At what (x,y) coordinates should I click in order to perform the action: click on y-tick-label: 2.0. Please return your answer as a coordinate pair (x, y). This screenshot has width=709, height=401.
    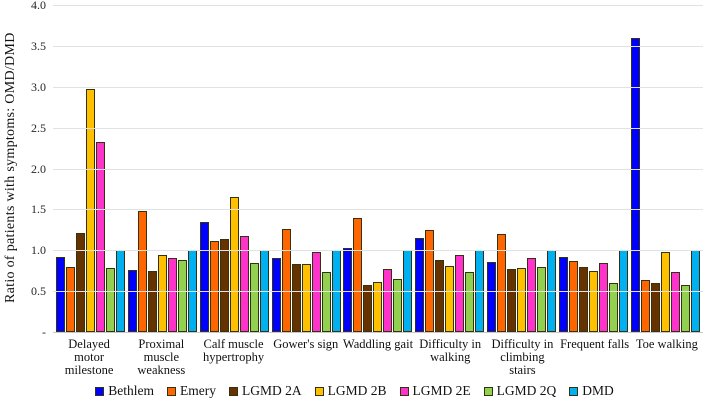
    Looking at the image, I should click on (38, 168).